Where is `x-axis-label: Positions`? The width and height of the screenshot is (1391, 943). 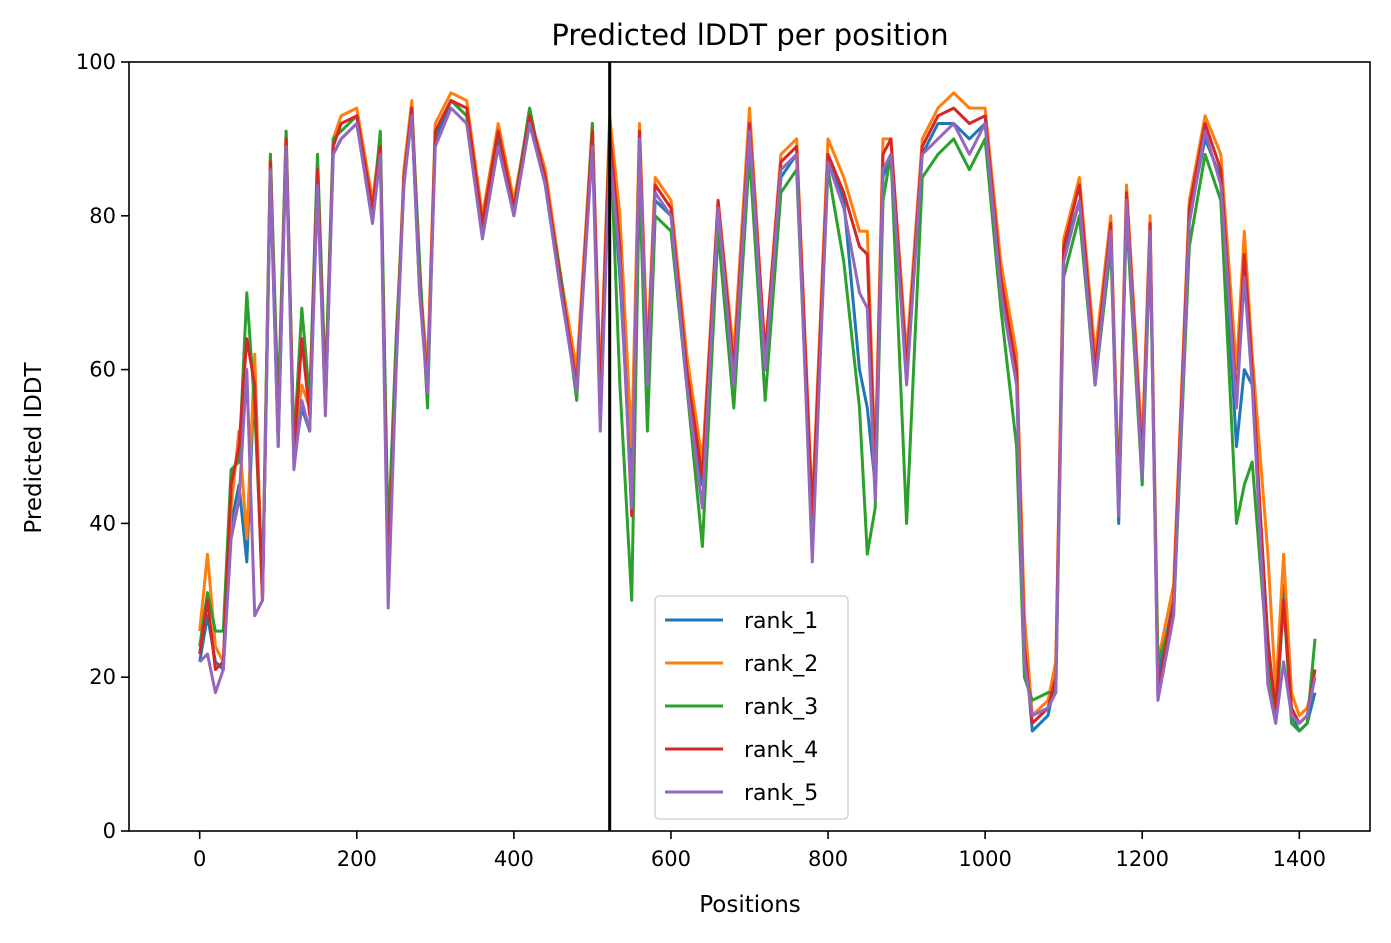 x-axis-label: Positions is located at coordinates (750, 905).